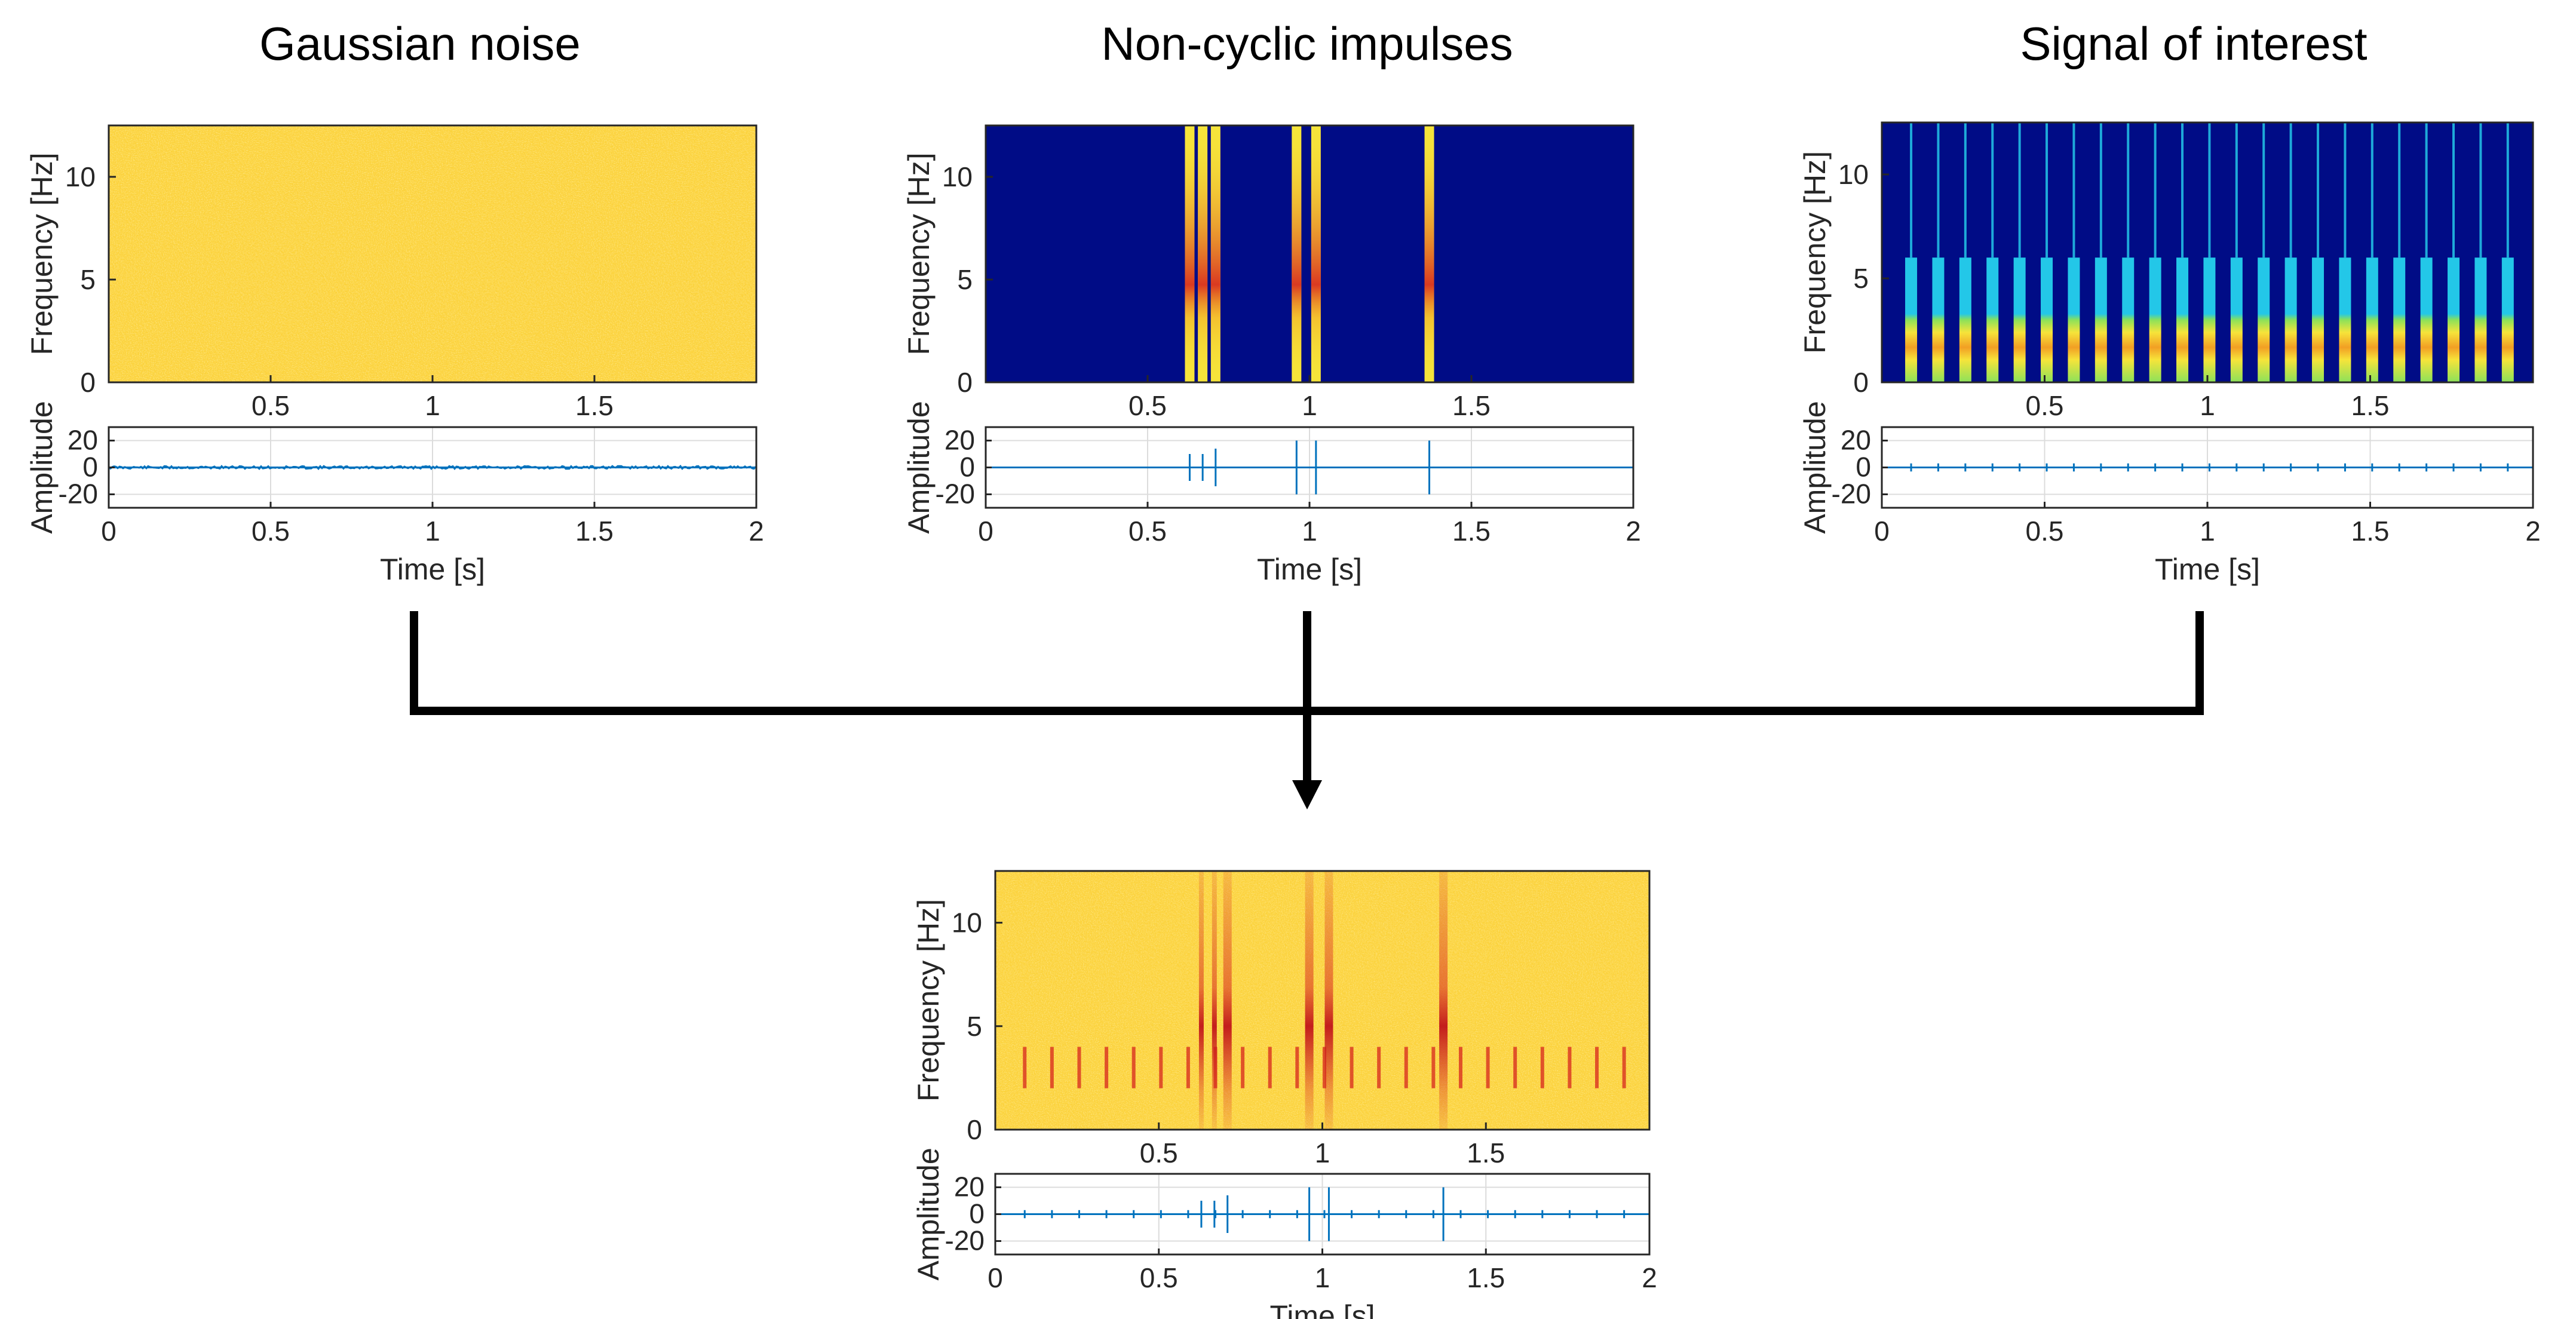 Image resolution: width=2576 pixels, height=1319 pixels. What do you see at coordinates (2166, 271) in the screenshot?
I see `spectrogram-soi: 0 5 10 0.5 1 1.5 Frequency [Hz]` at bounding box center [2166, 271].